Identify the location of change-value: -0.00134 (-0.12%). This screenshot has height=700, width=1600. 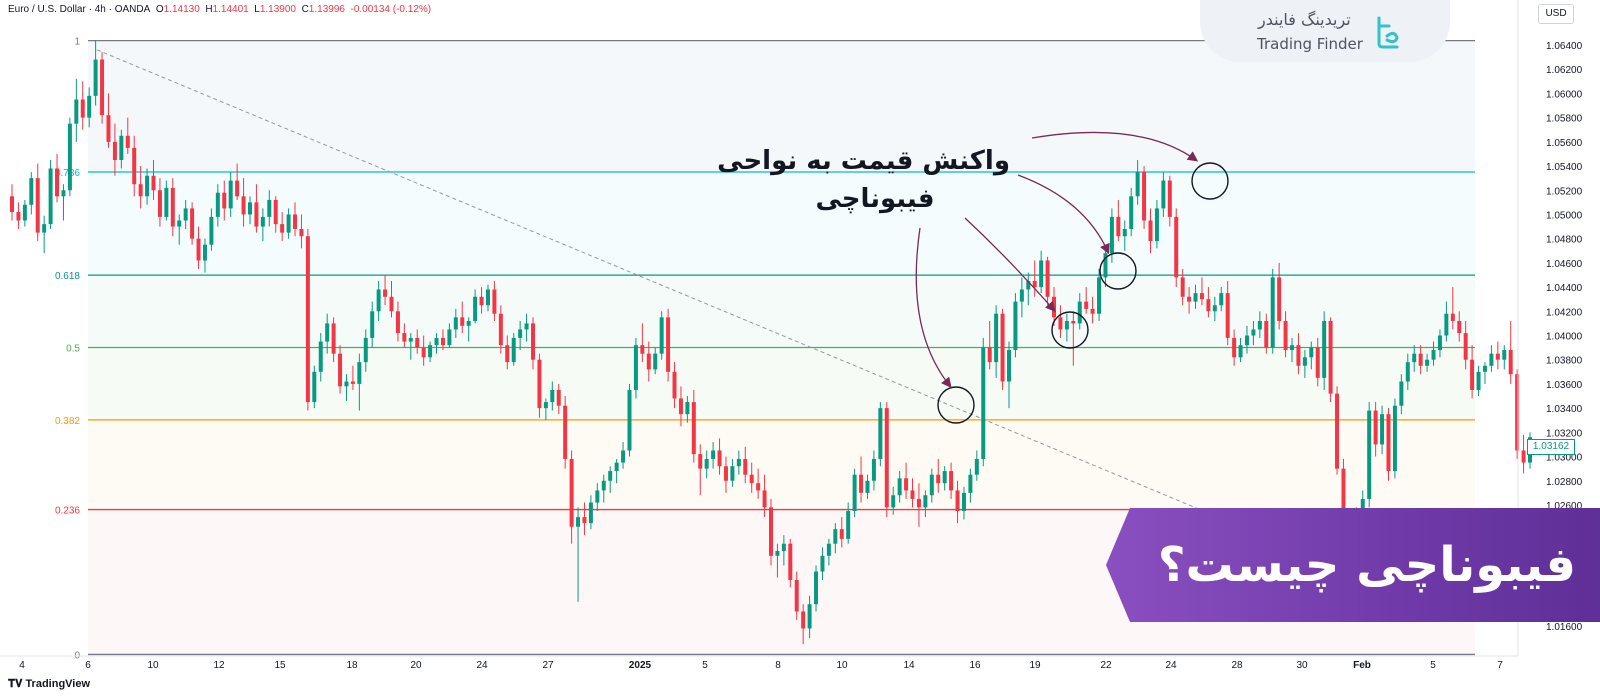
(391, 9).